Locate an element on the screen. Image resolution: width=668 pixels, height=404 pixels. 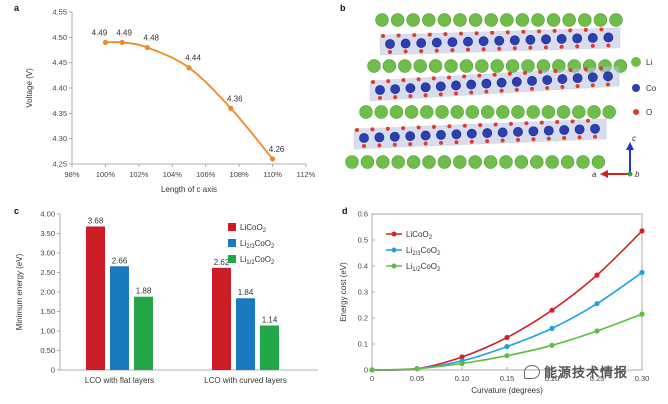
coo2-slab is located at coordinates (480, 134).